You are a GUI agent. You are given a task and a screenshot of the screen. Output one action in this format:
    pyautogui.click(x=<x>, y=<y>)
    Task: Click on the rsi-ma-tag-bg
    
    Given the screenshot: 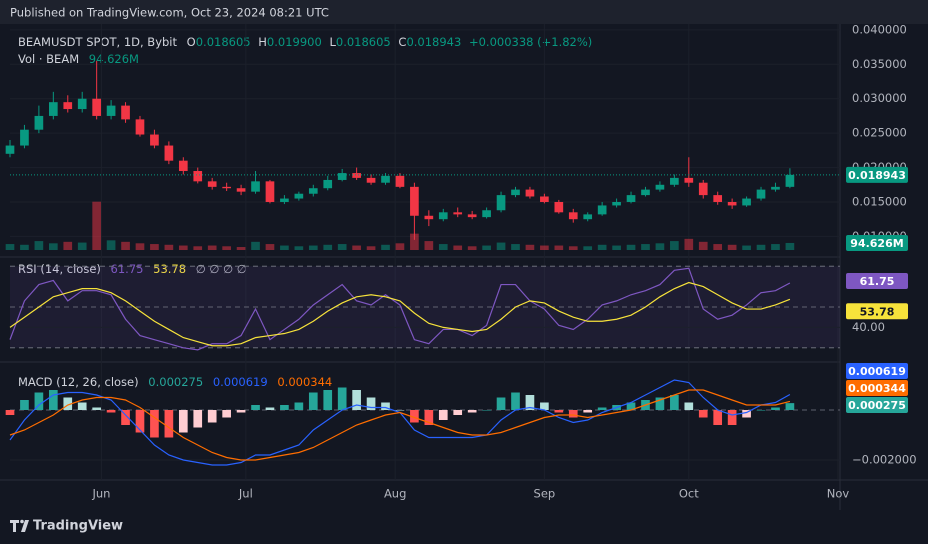 What is the action you would take?
    pyautogui.click(x=877, y=311)
    